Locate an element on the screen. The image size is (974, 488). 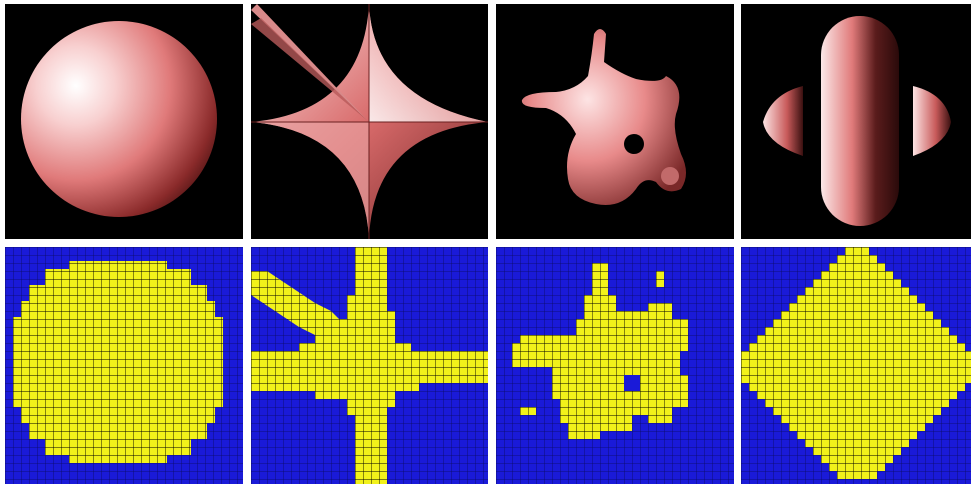
blob-voxel-hole is located at coordinates (632, 383).